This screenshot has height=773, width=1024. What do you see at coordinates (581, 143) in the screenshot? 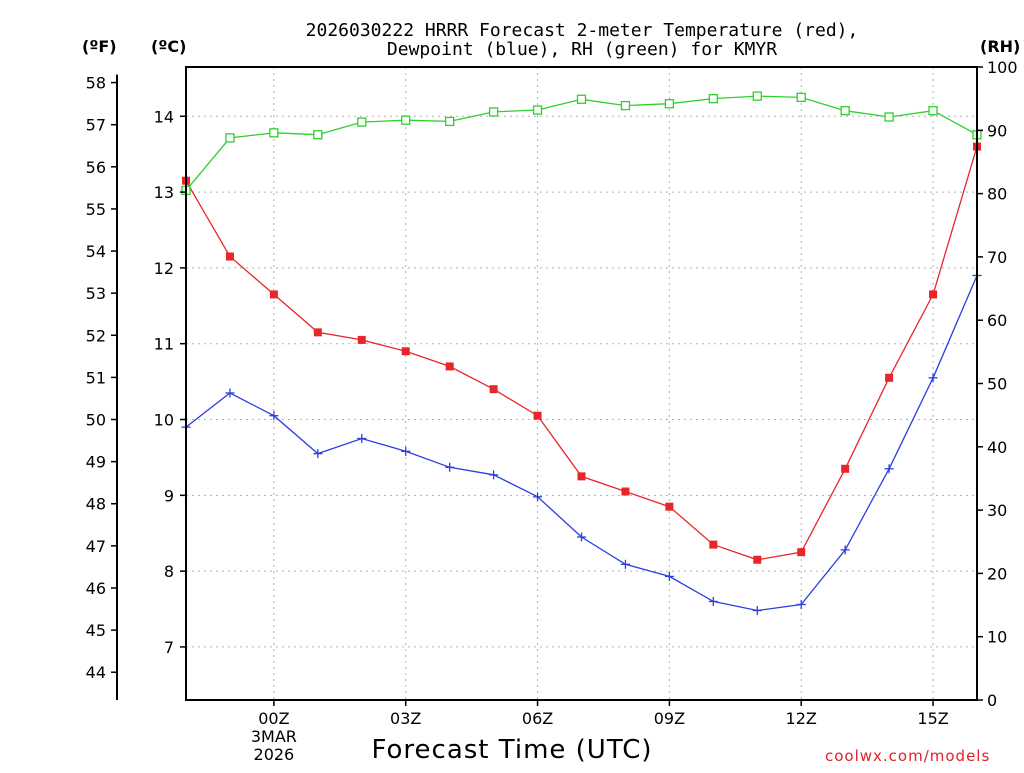
I see `rh-line` at bounding box center [581, 143].